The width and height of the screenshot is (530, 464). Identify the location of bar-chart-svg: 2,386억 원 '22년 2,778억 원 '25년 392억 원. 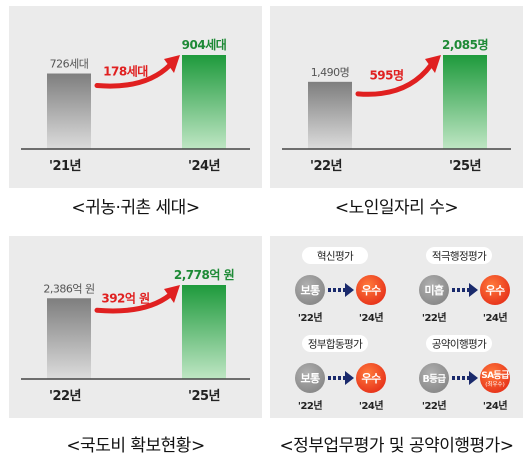
(135, 336).